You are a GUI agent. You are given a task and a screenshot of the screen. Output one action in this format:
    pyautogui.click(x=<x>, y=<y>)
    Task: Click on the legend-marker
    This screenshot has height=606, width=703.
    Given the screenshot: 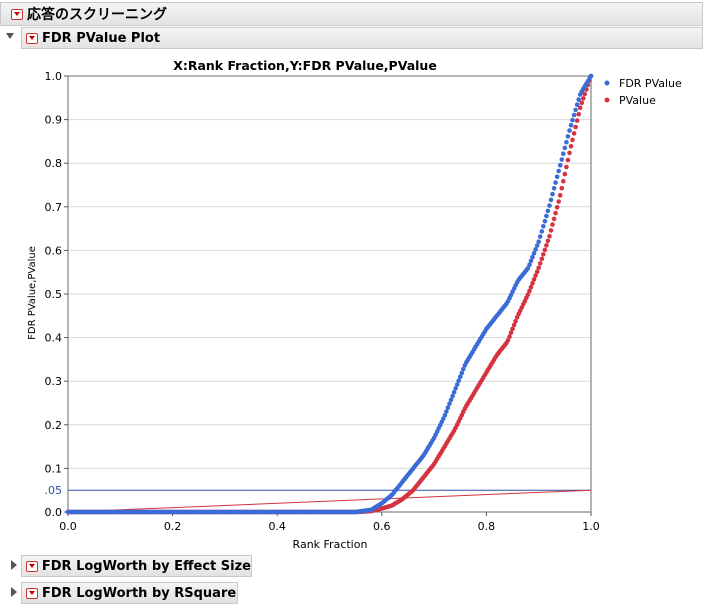 What is the action you would take?
    pyautogui.click(x=607, y=83)
    